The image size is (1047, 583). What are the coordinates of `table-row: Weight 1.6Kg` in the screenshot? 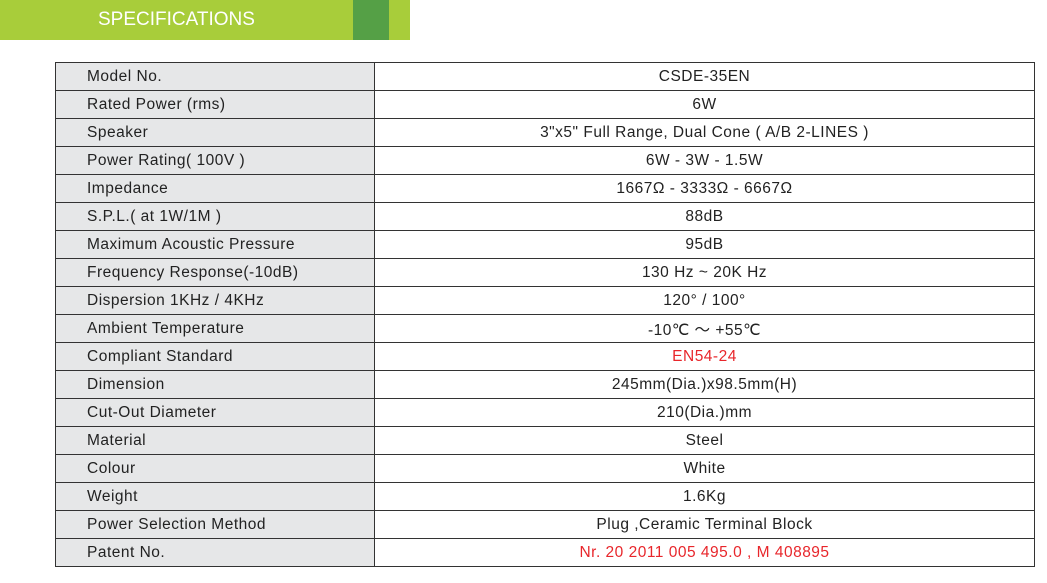 It's located at (545, 496).